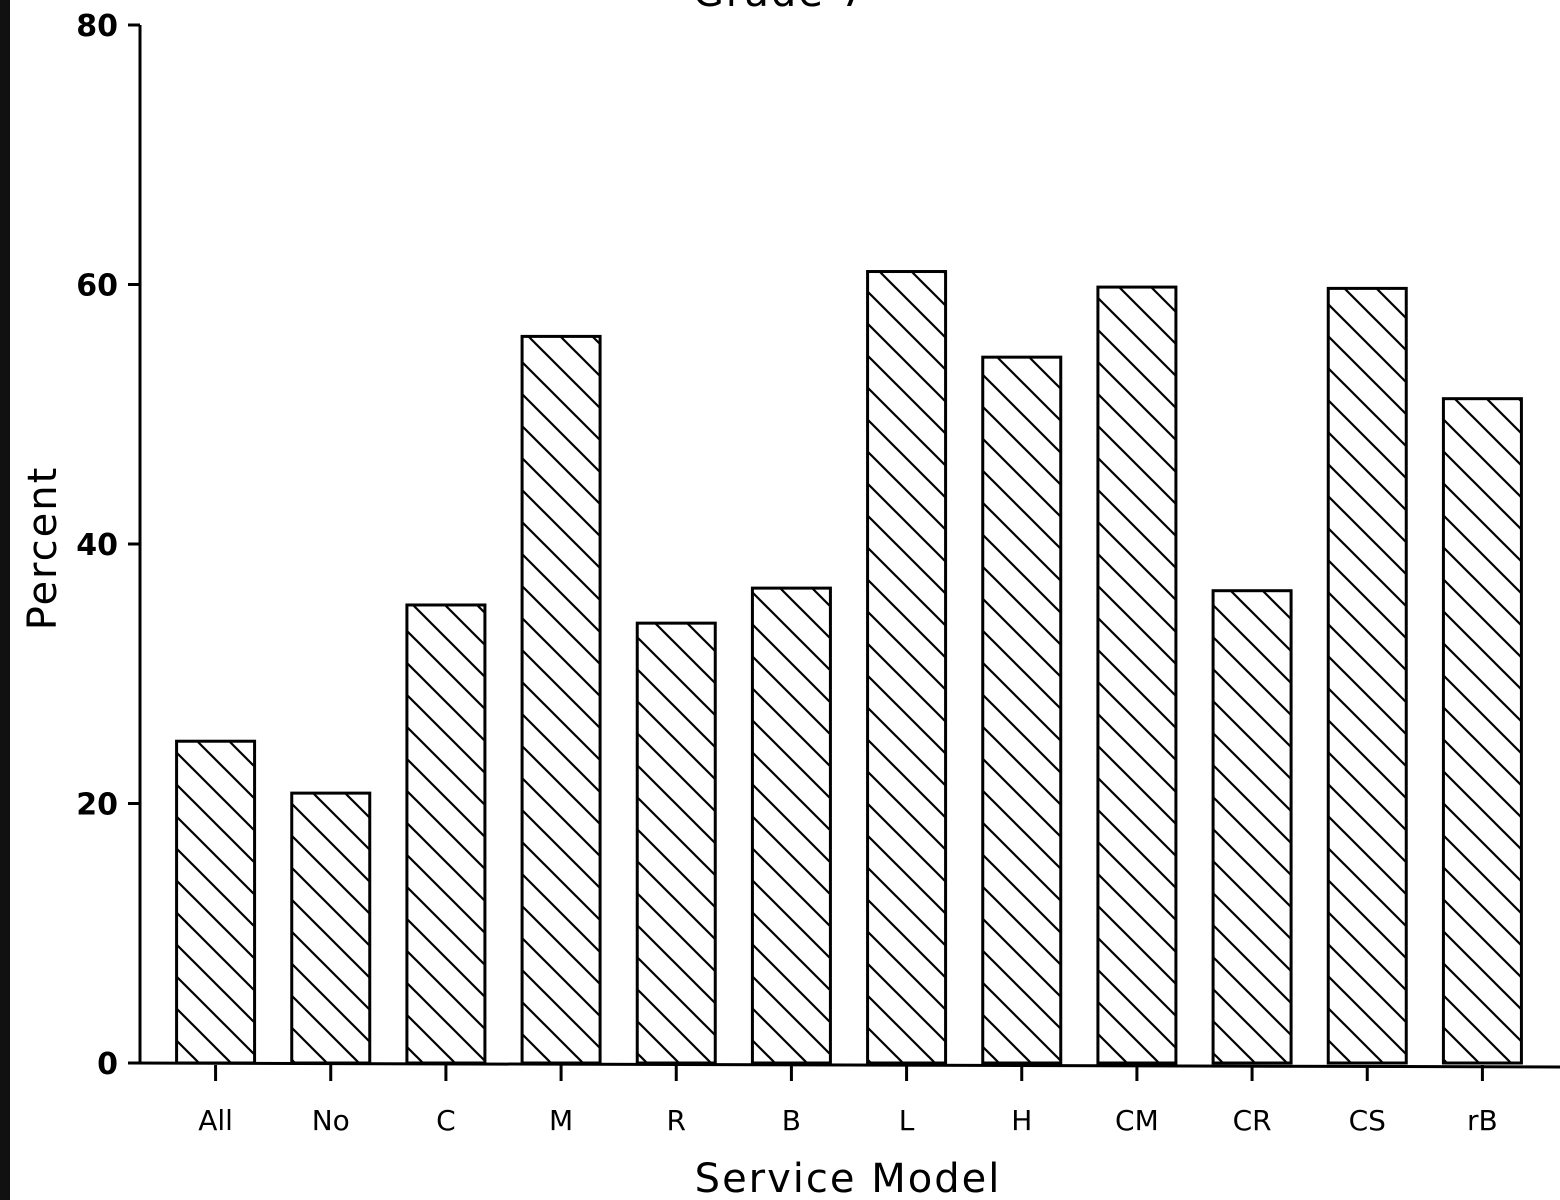 This screenshot has height=1200, width=1560. I want to click on y-tick-label: 20, so click(97, 805).